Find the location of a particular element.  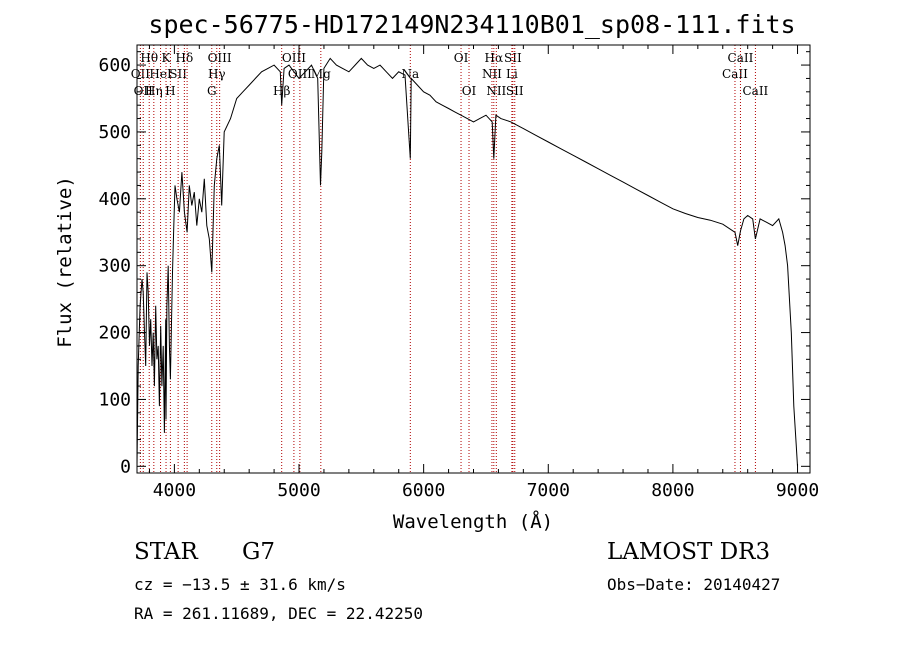

spectral-line-label-27: CaII is located at coordinates (741, 58).